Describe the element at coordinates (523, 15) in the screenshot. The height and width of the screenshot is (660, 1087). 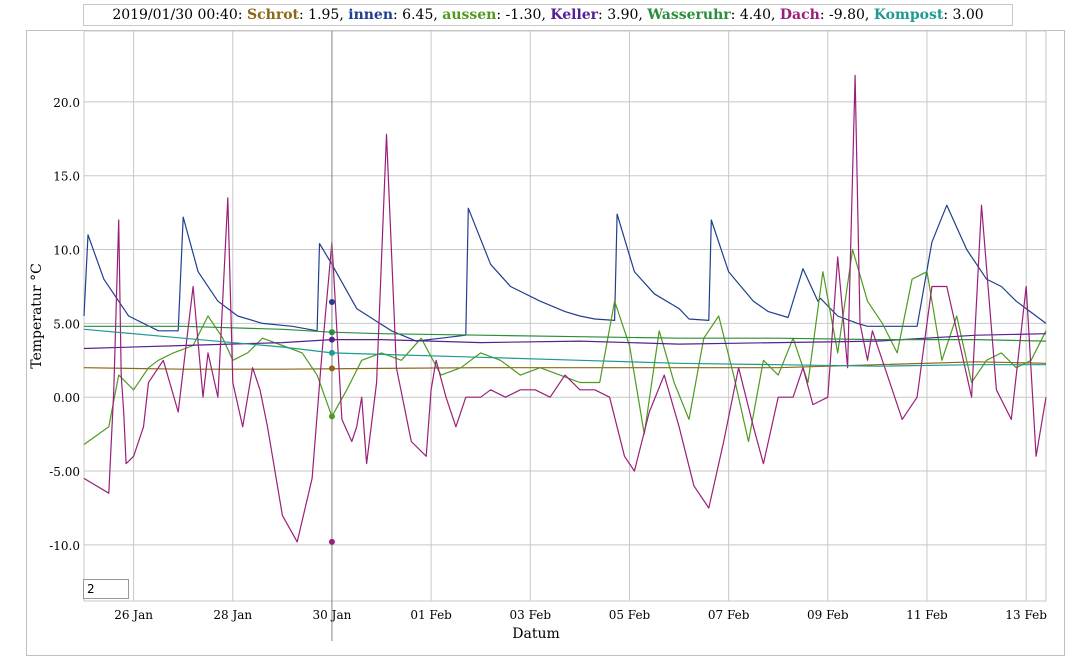
I see `legend-value: : -1.30,` at that location.